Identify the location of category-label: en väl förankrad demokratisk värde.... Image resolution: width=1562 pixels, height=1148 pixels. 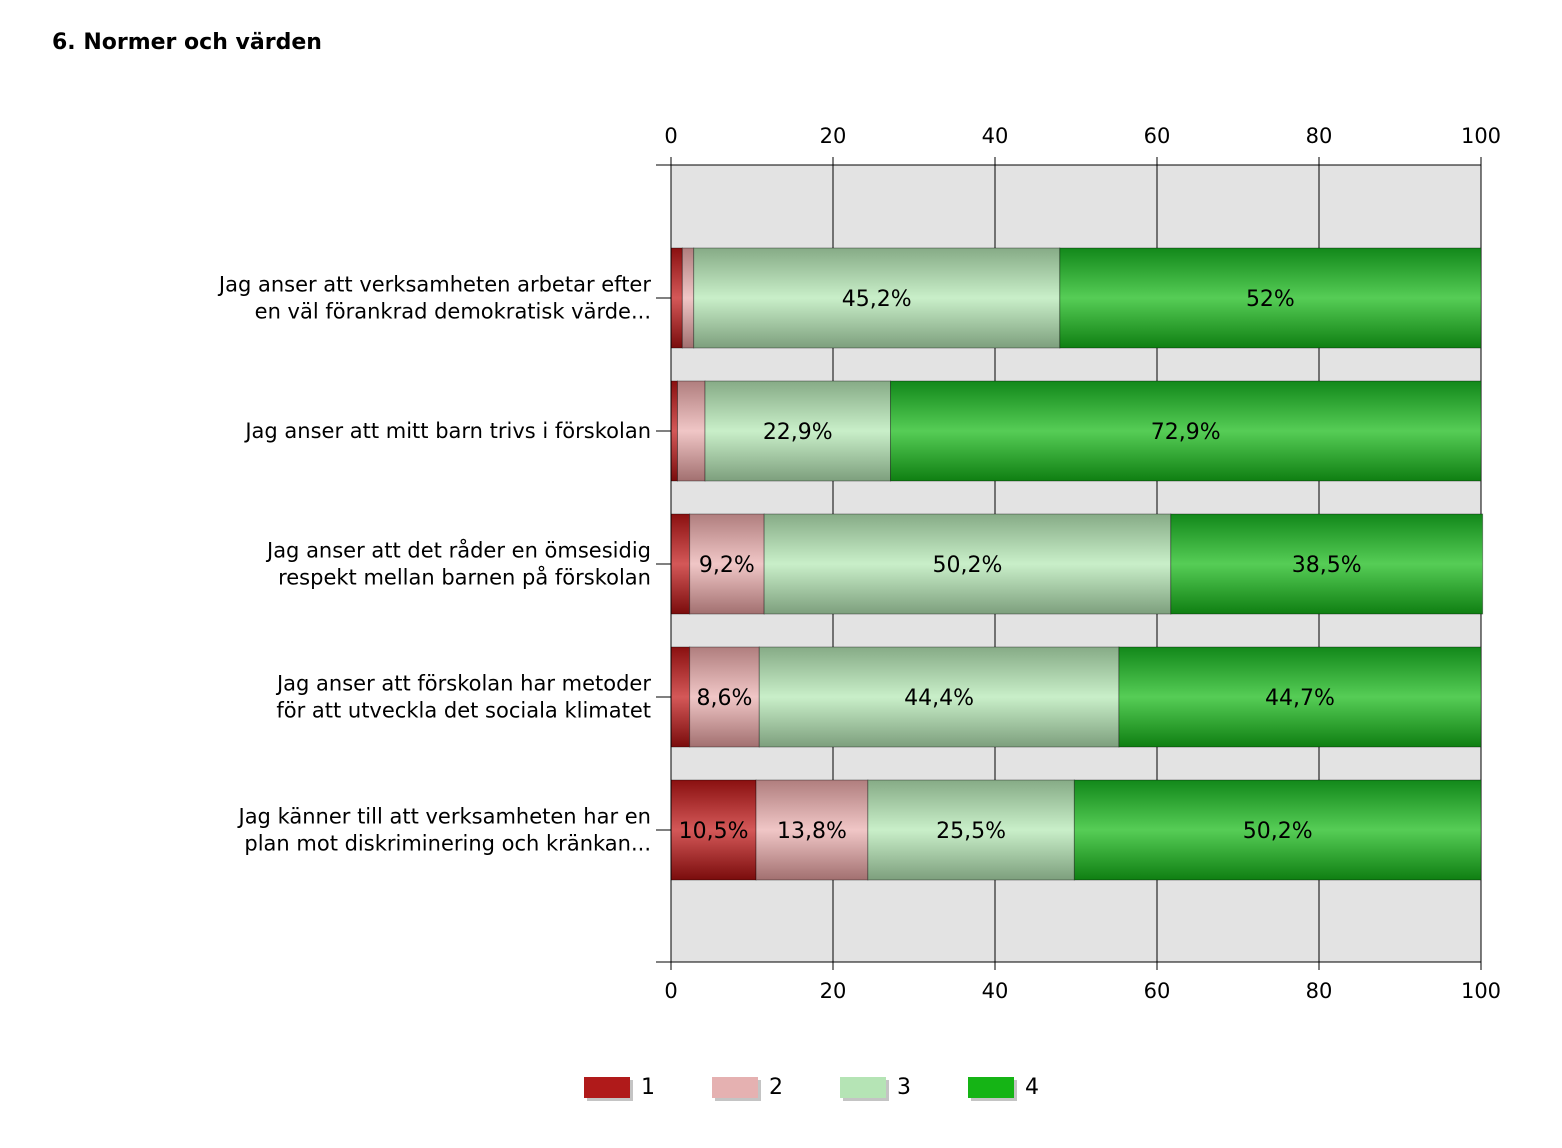
(453, 312).